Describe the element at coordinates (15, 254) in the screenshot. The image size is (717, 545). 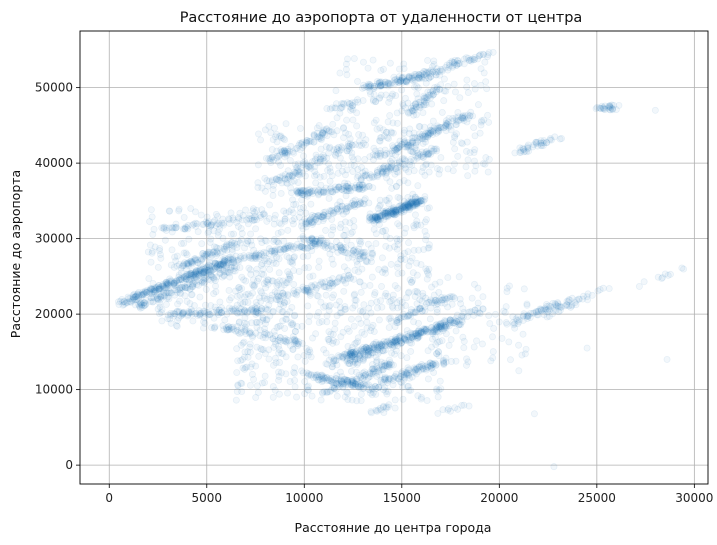
I see `y-axis-label: Расстояние до аэропорта` at that location.